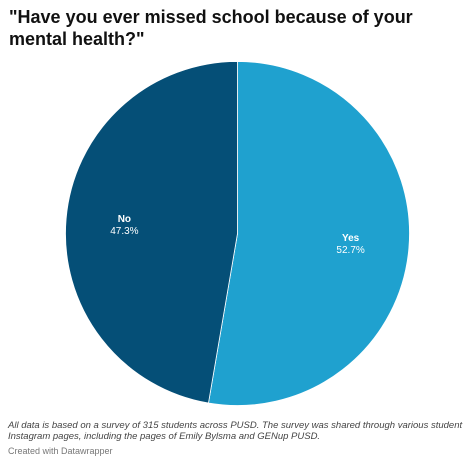 Image resolution: width=475 pixels, height=464 pixels. I want to click on slice-value-yes: 52.7%, so click(350, 250).